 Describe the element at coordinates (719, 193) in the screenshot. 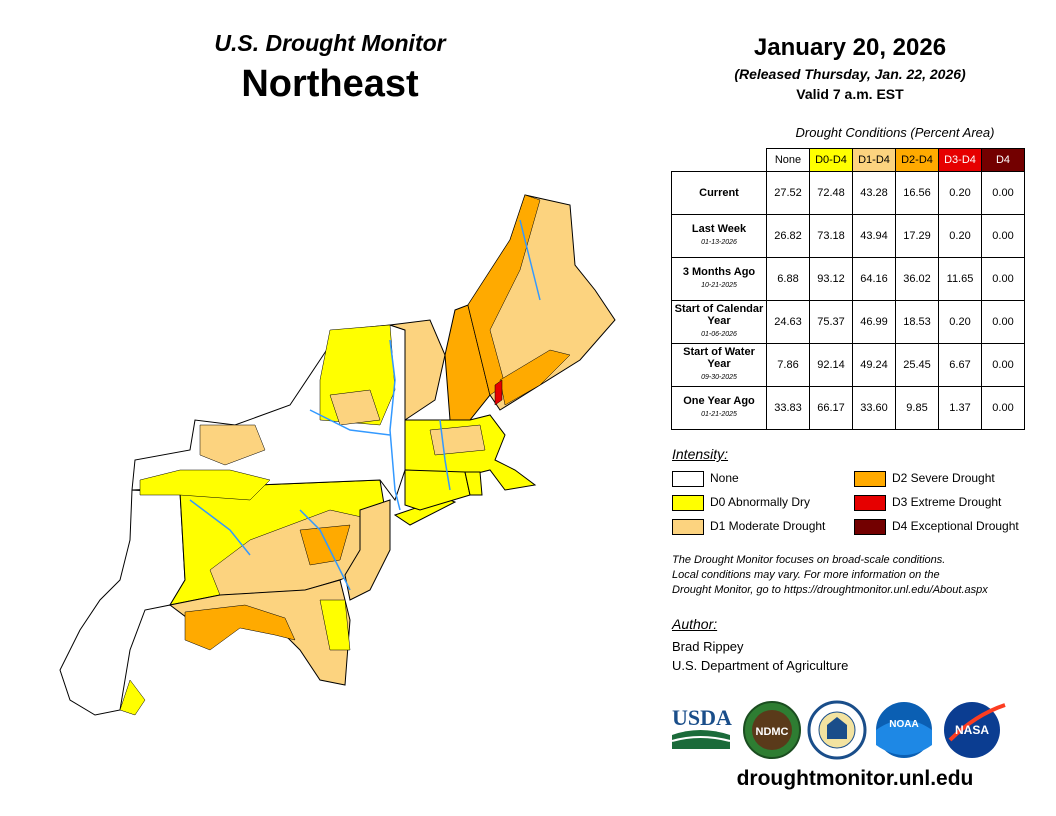

I see `row-label: Current` at that location.